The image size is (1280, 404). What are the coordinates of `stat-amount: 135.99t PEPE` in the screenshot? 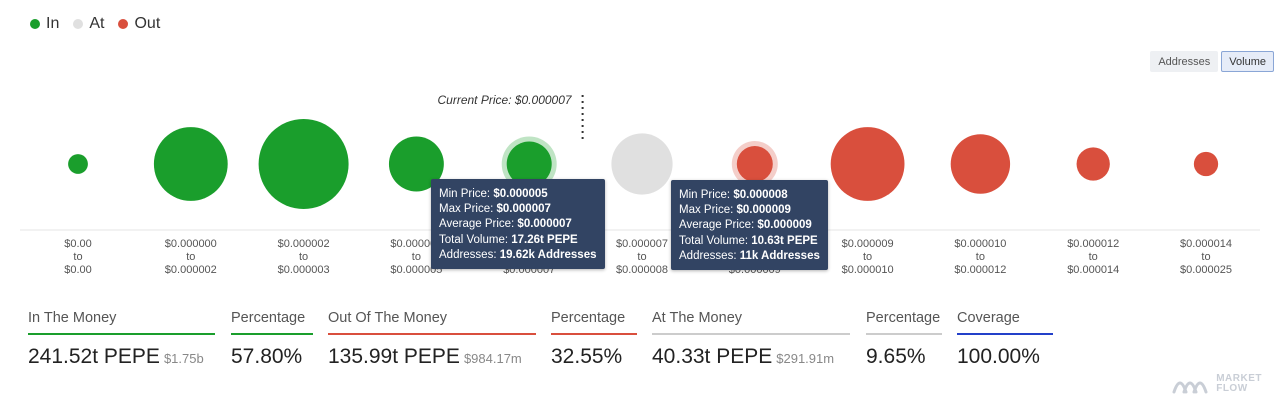 It's located at (394, 356).